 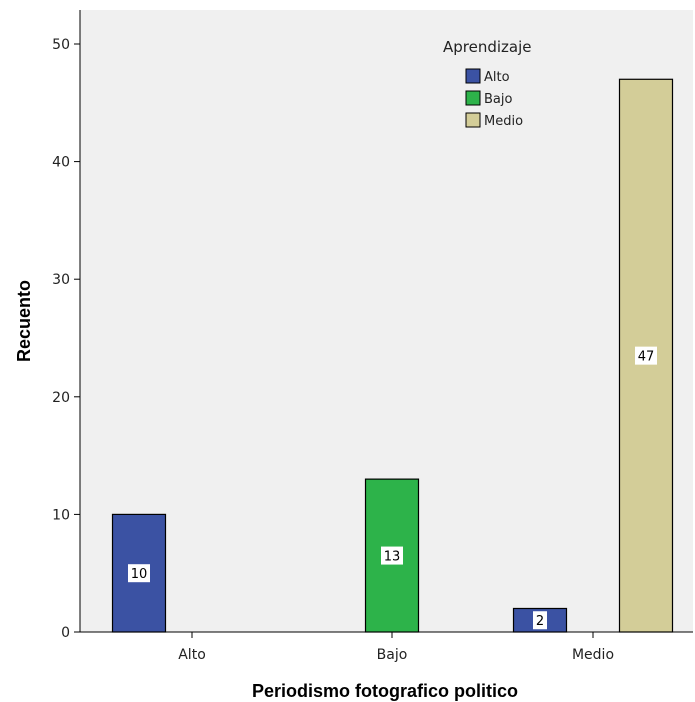 I want to click on legend-swatch-bajo, so click(x=473, y=98).